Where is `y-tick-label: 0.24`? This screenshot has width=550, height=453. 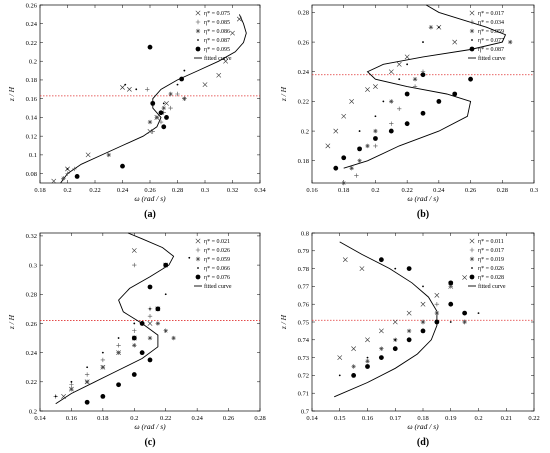 y-tick-label: 0.24 is located at coordinates (32, 353).